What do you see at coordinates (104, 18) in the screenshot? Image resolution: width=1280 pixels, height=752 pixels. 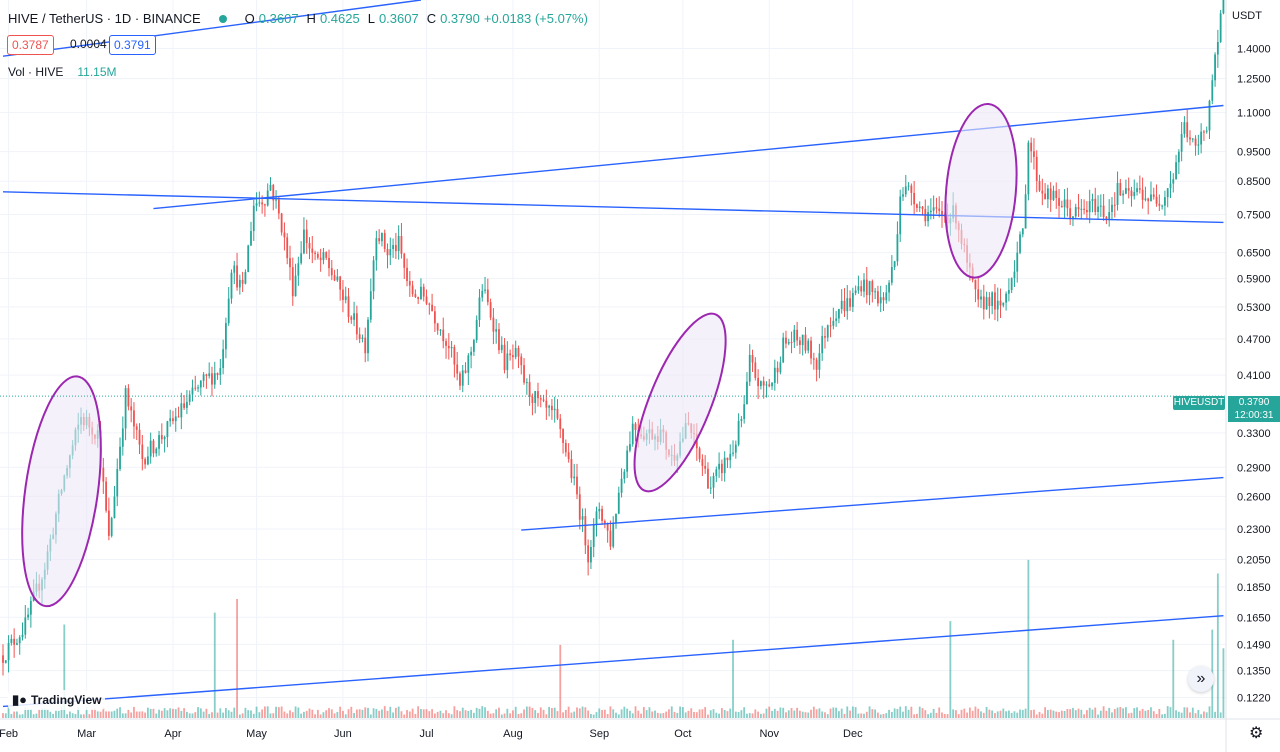 I see `symbol-title: HIVE / TetherUS · 1D · BINANCE` at bounding box center [104, 18].